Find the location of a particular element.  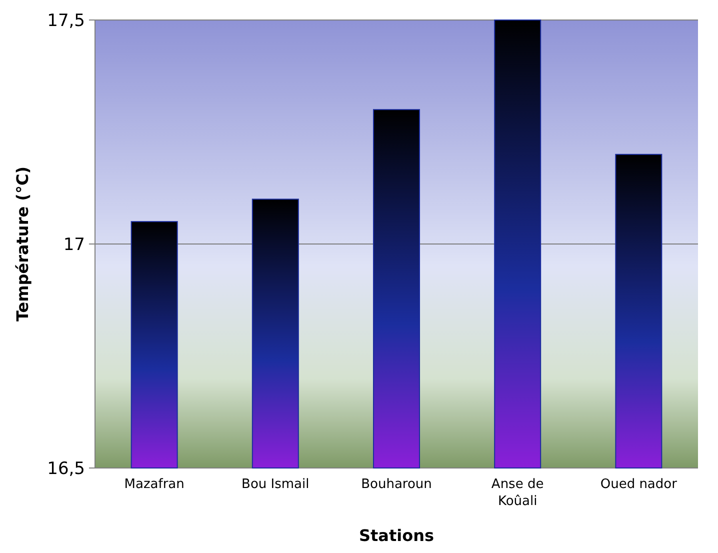

x-axis-title: Stations is located at coordinates (396, 535).